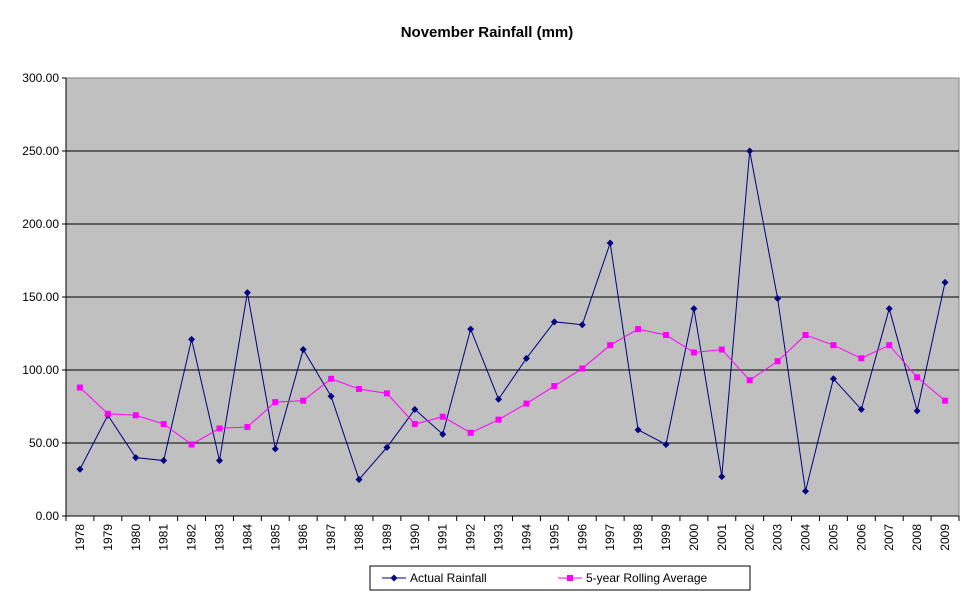 Image resolution: width=974 pixels, height=599 pixels. Describe the element at coordinates (499, 537) in the screenshot. I see `x-tick-label: 1993` at that location.